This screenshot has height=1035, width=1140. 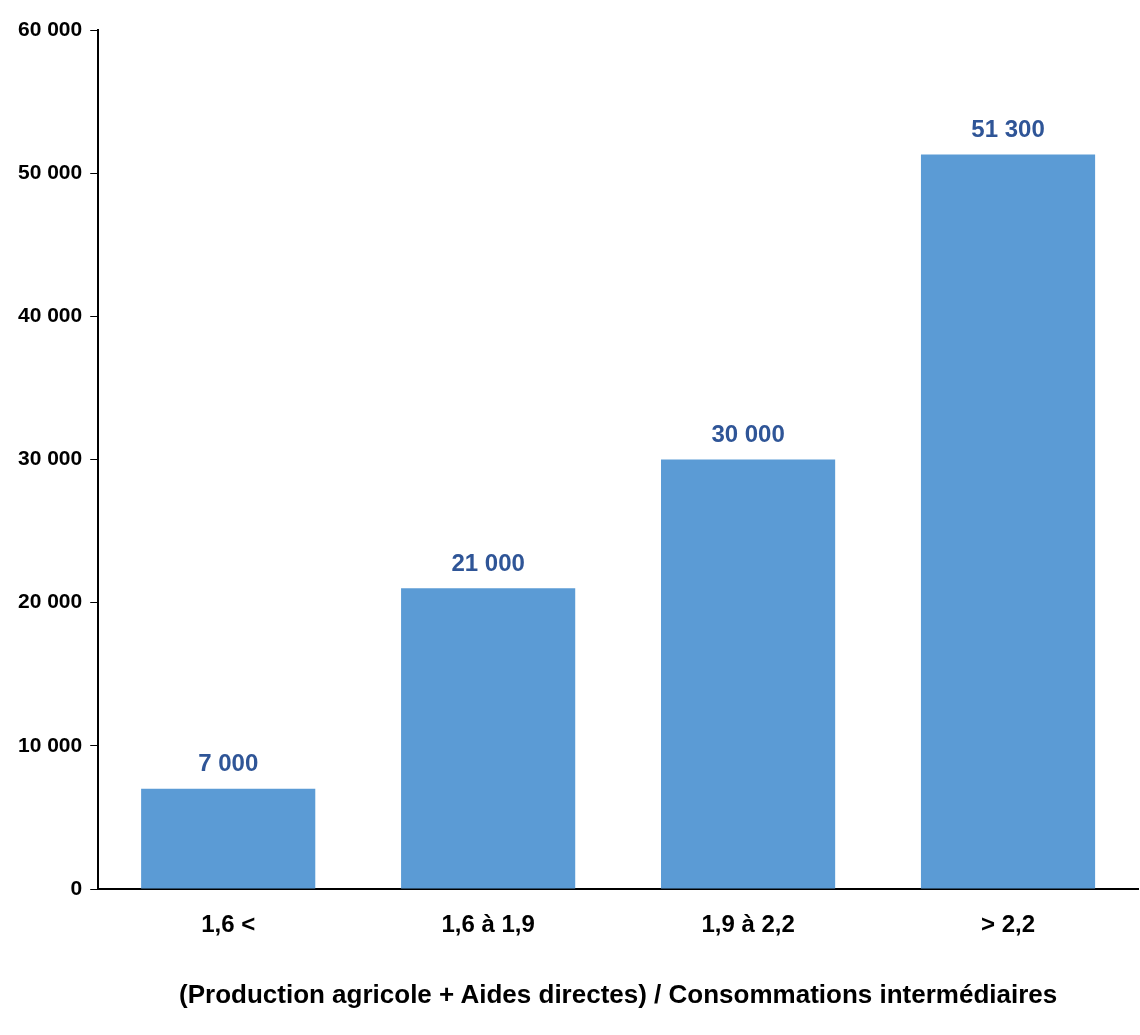 I want to click on y-tick-label: 40 000, so click(x=50, y=315).